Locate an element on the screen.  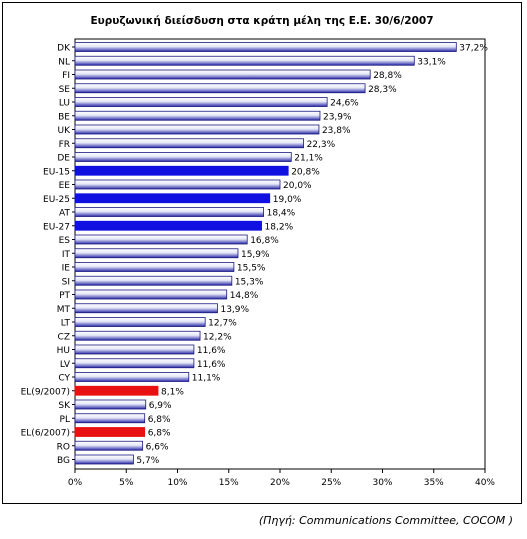
y-tick-label: EU-25 is located at coordinates (56, 200).